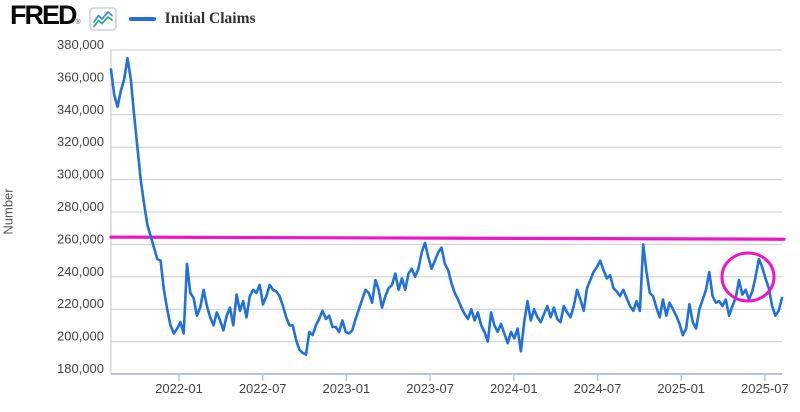 Image resolution: width=800 pixels, height=412 pixels. I want to click on legend-line-swatch, so click(142, 19).